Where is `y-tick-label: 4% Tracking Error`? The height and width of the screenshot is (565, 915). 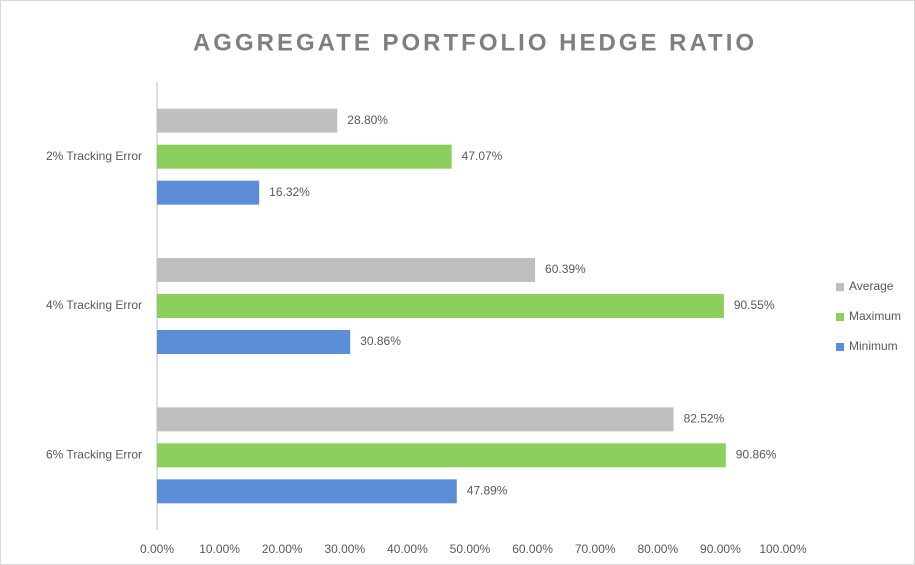
y-tick-label: 4% Tracking Error is located at coordinates (94, 305).